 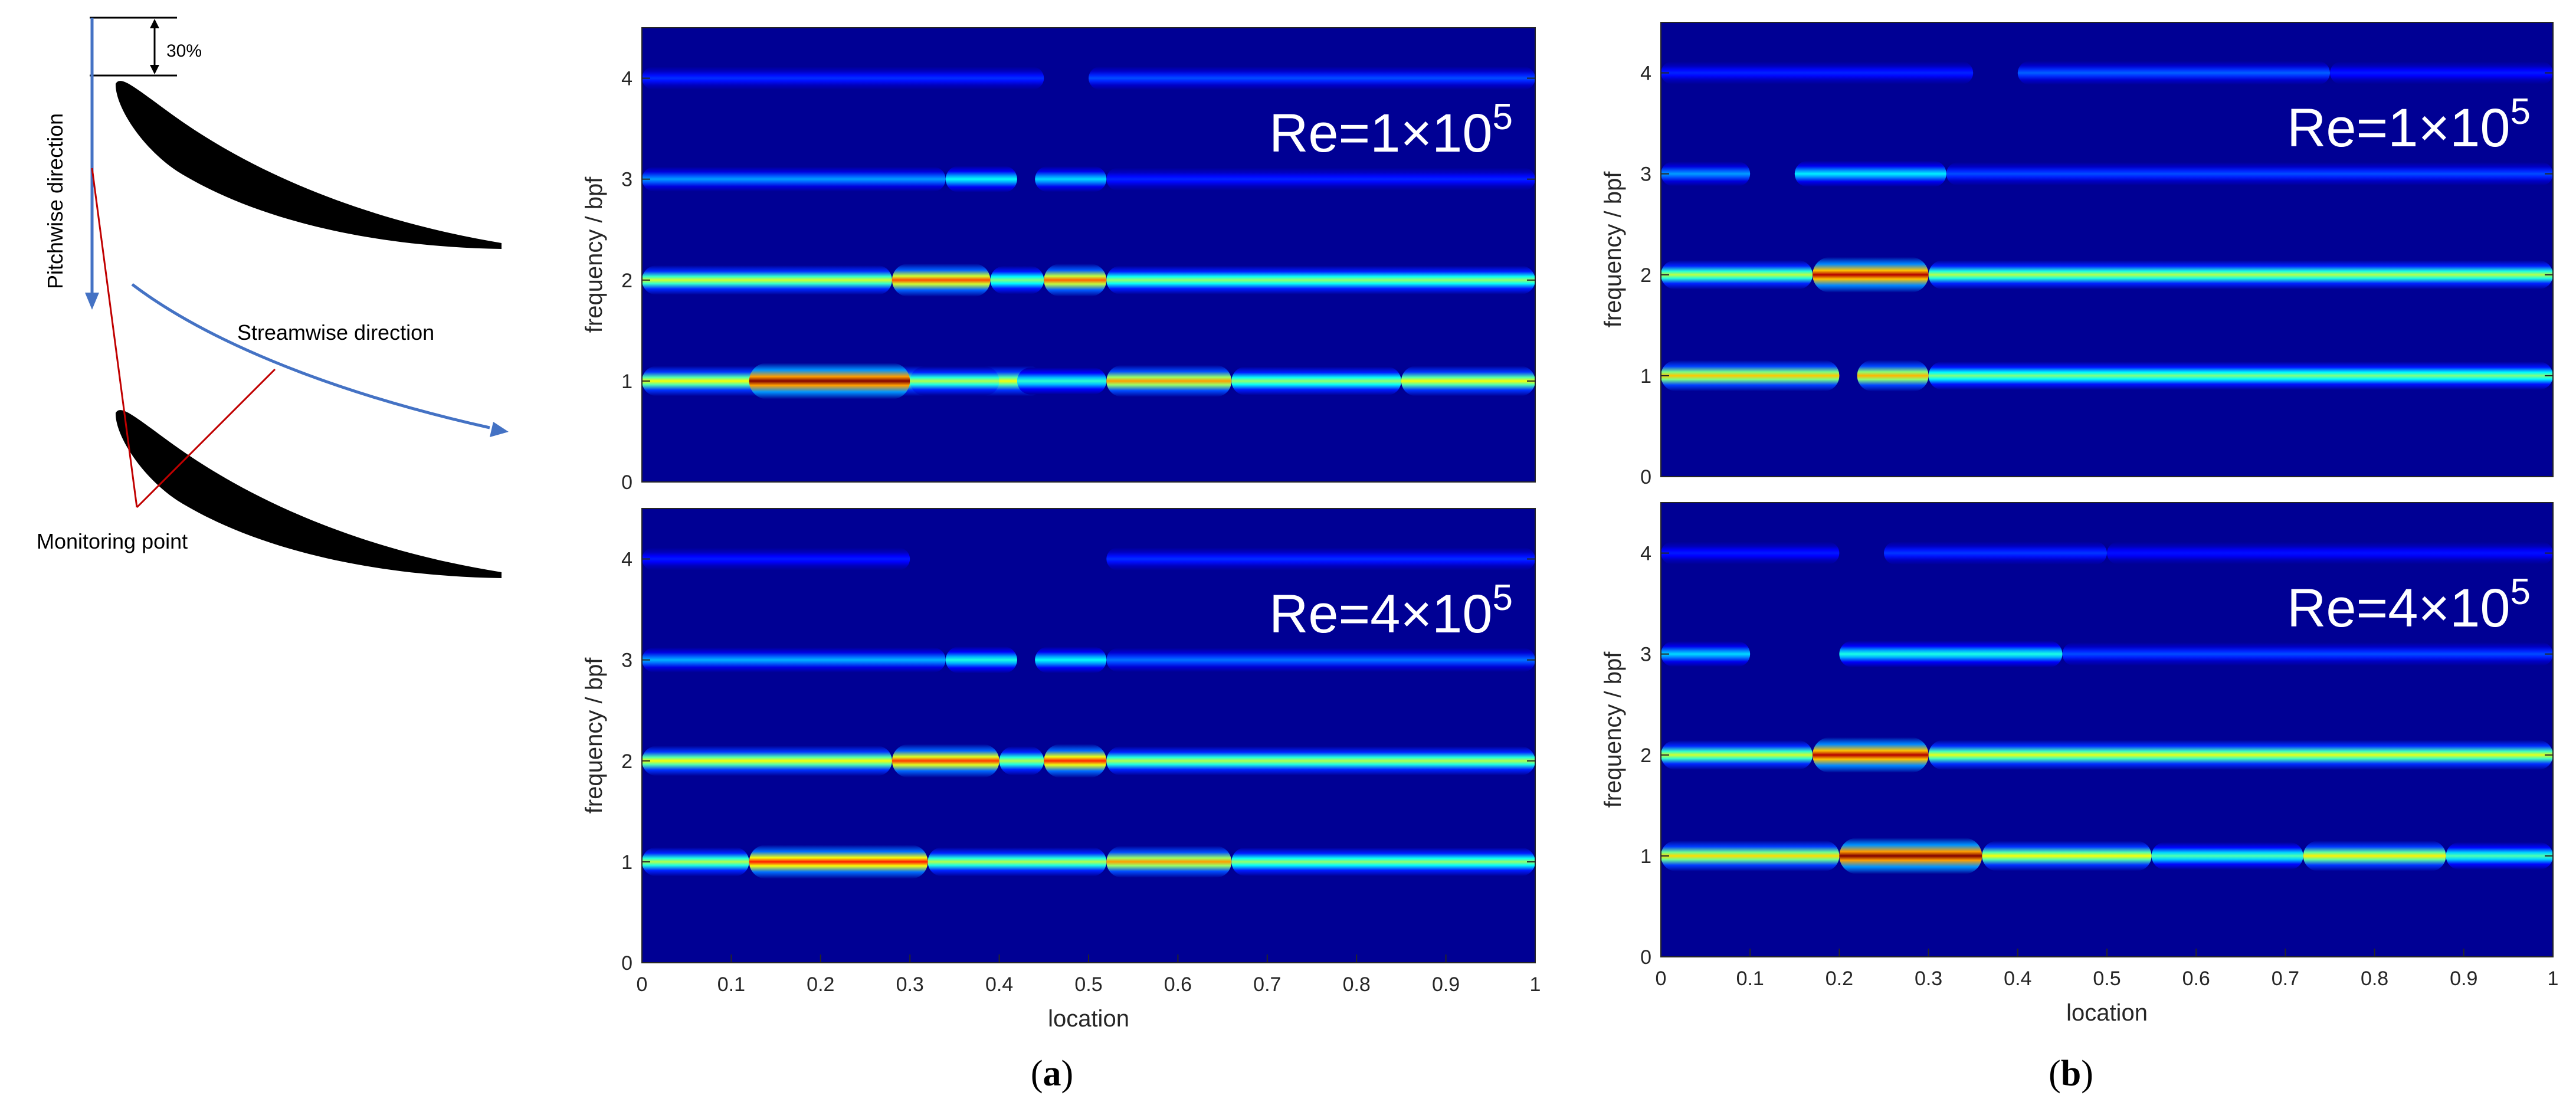 What do you see at coordinates (2107, 226) in the screenshot?
I see `heatmap-bands` at bounding box center [2107, 226].